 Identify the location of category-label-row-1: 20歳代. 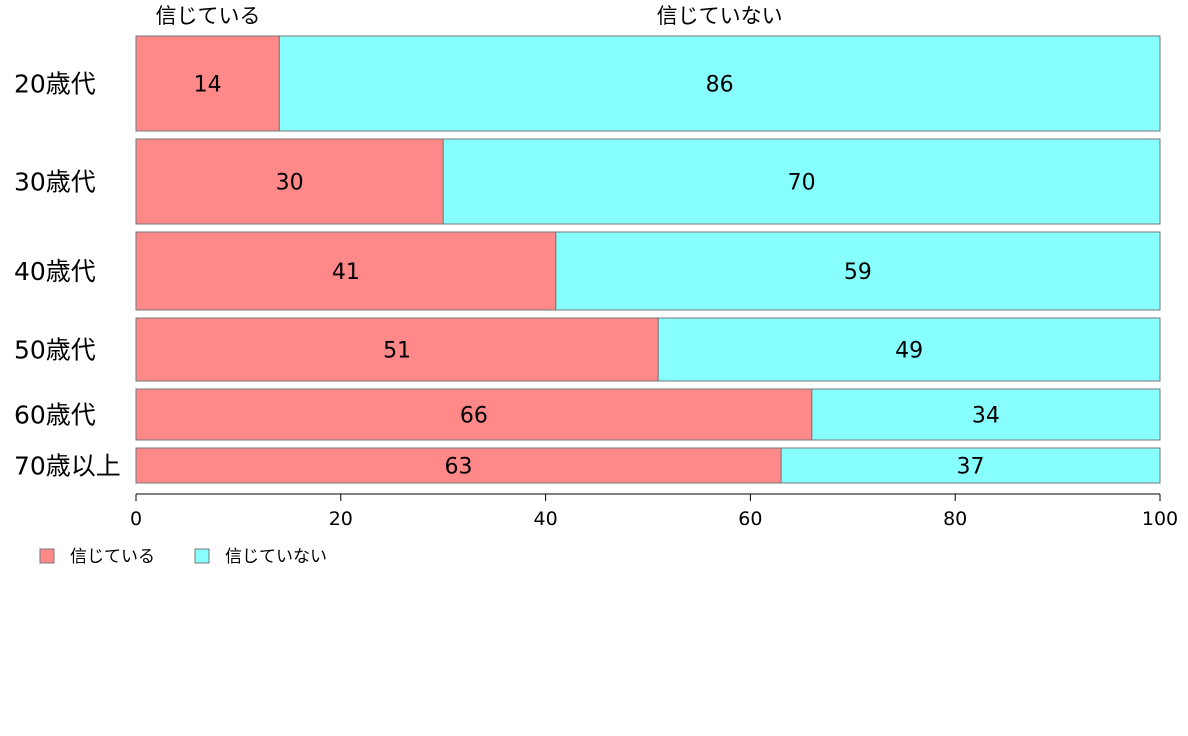
(55, 84).